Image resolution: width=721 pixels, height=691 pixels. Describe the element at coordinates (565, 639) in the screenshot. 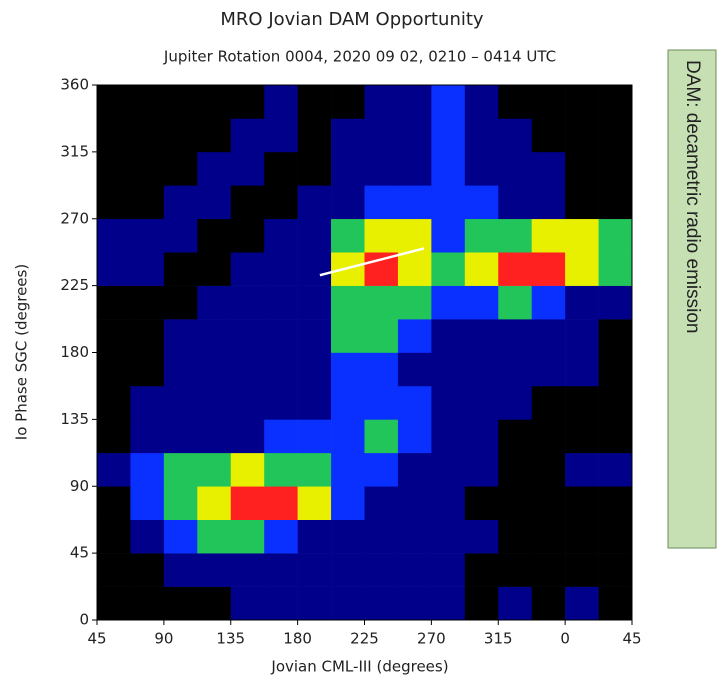

I see `x-tick-label: 0` at that location.